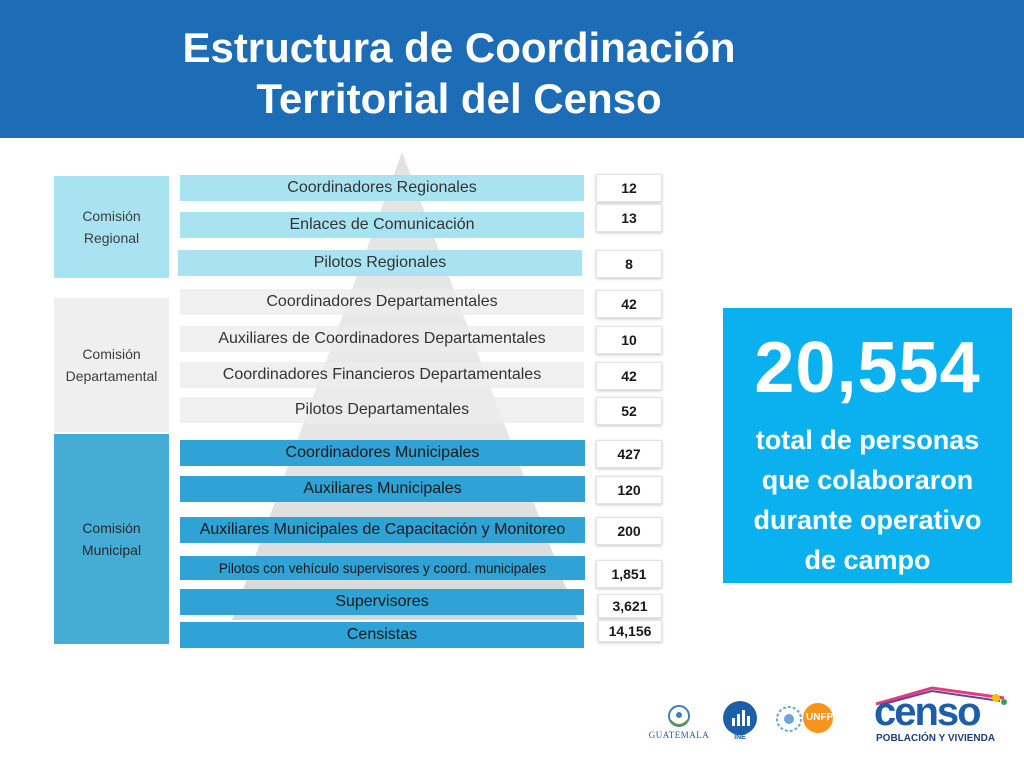 The image size is (1024, 768). I want to click on group-comision-regional: Comisión Regional, so click(111, 227).